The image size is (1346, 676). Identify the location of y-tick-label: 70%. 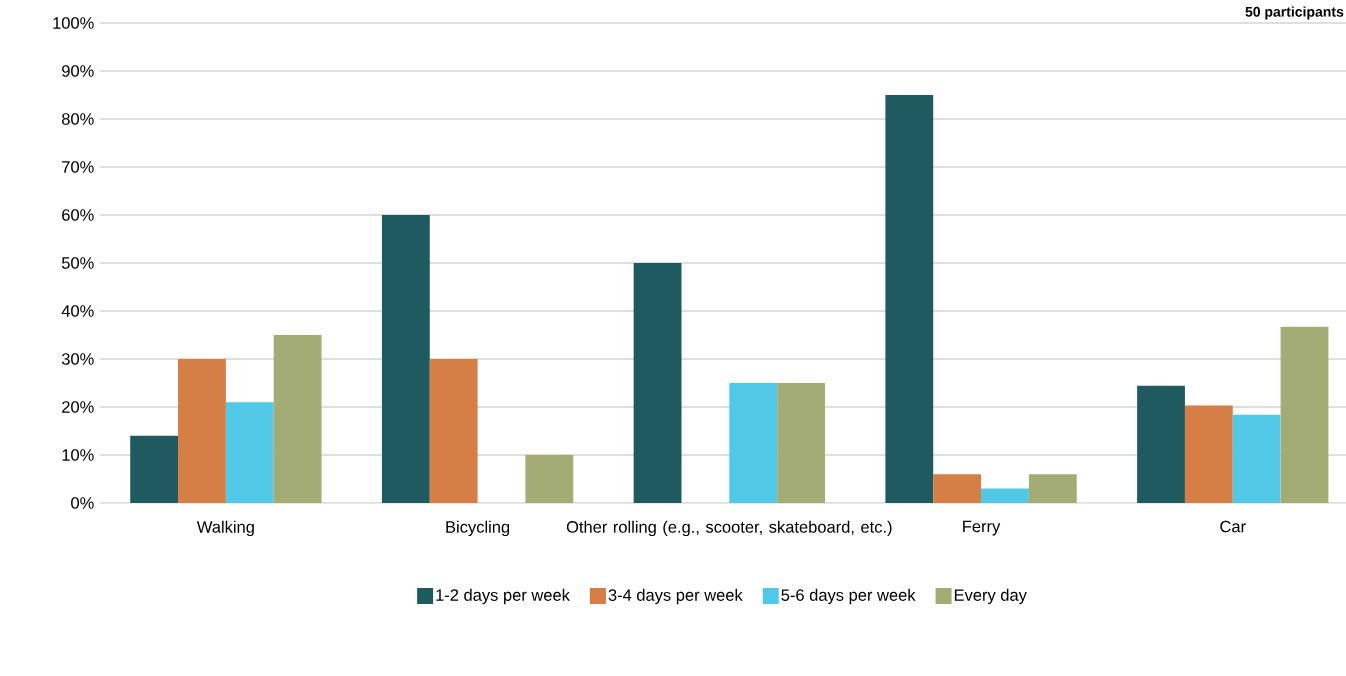
(78, 167).